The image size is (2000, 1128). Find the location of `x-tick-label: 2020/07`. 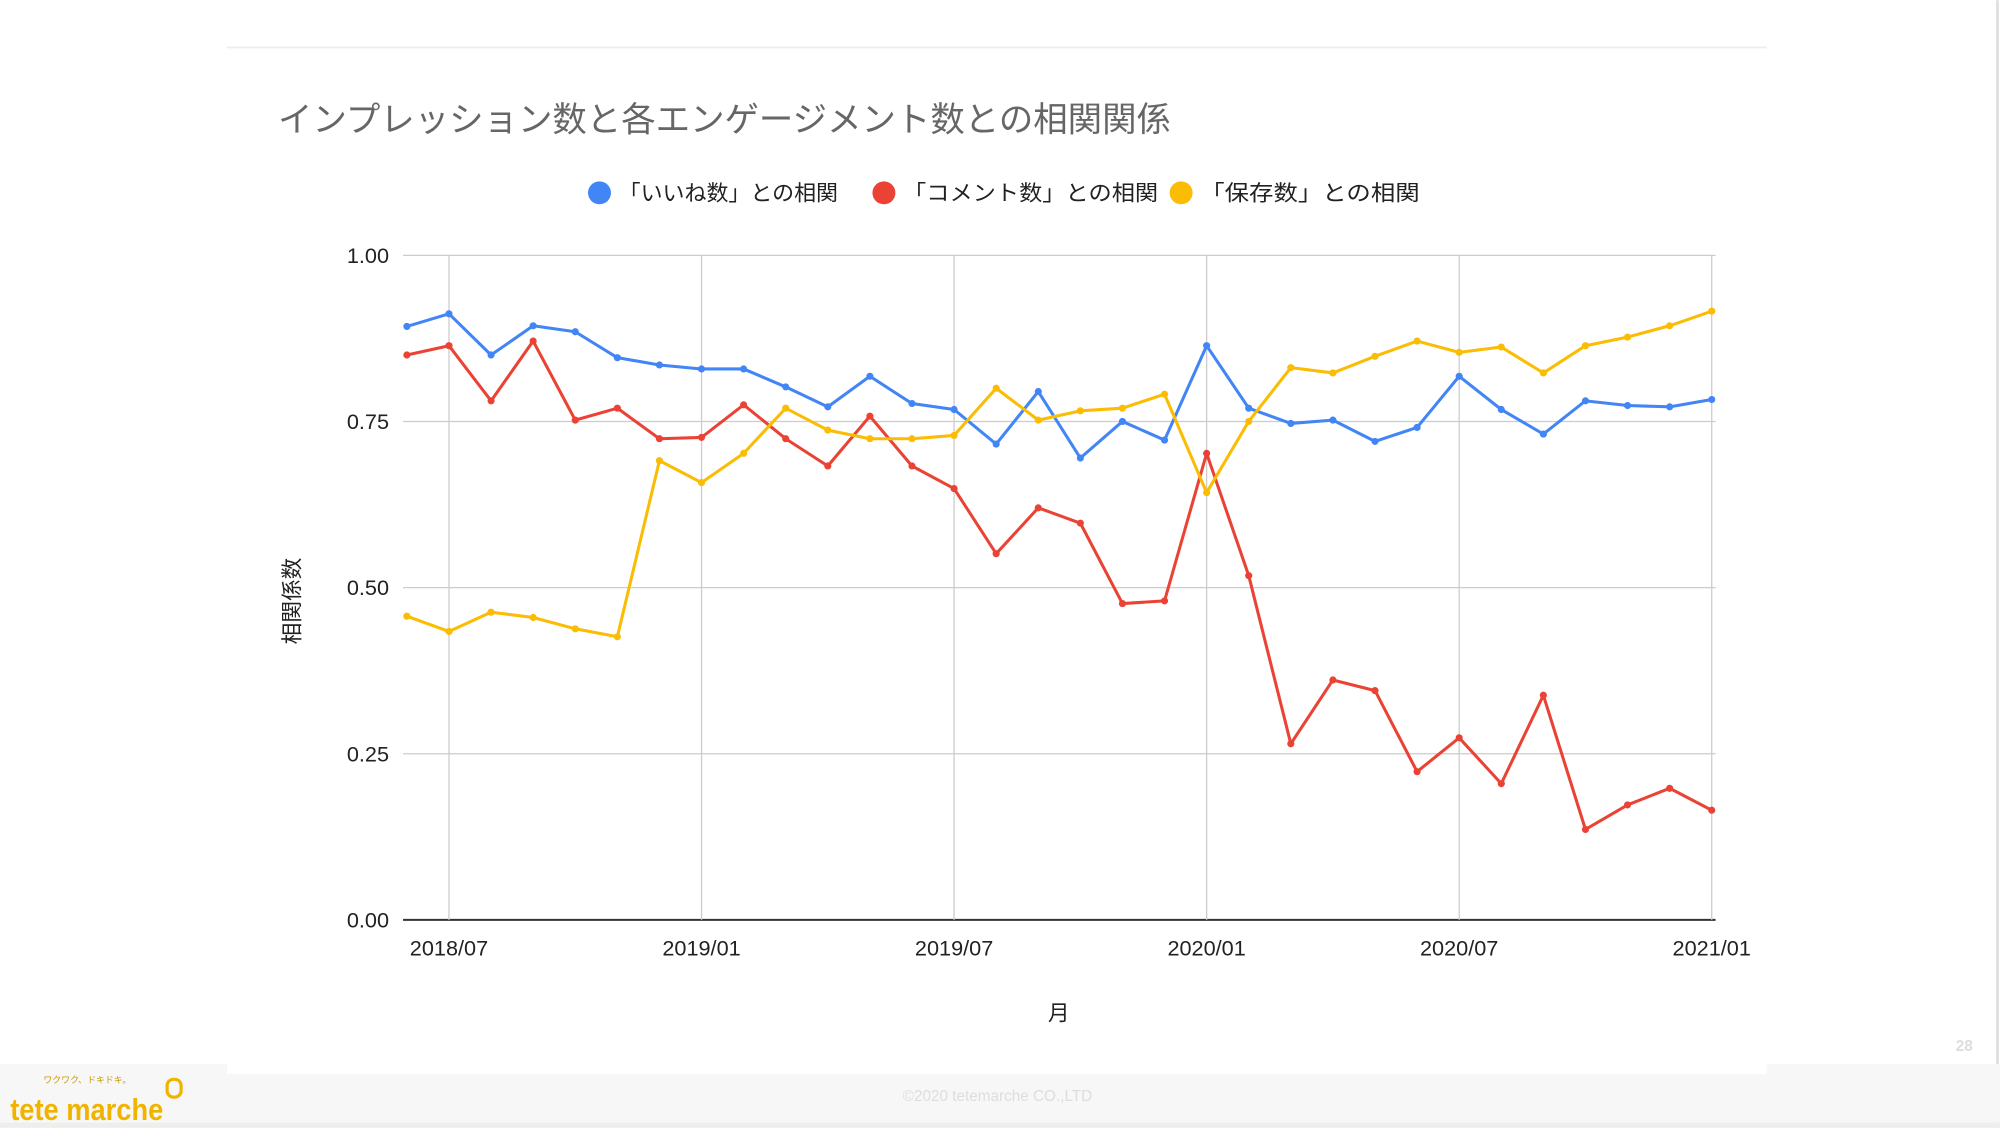

x-tick-label: 2020/07 is located at coordinates (1459, 948).